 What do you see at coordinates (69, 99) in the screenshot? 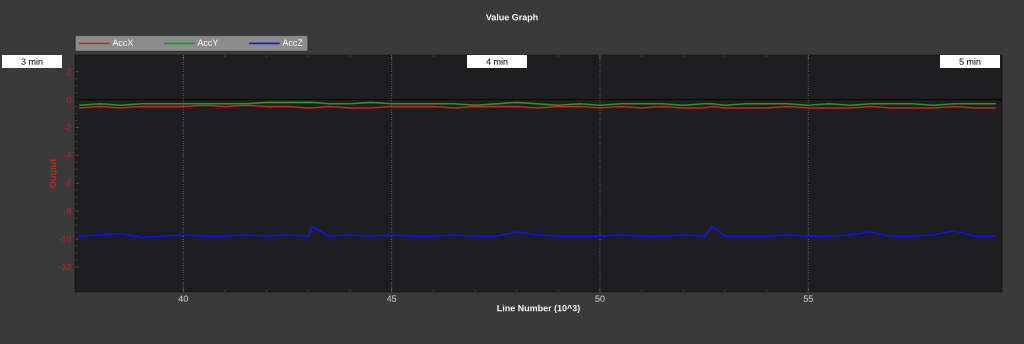
I see `y-tick-label: 0` at bounding box center [69, 99].